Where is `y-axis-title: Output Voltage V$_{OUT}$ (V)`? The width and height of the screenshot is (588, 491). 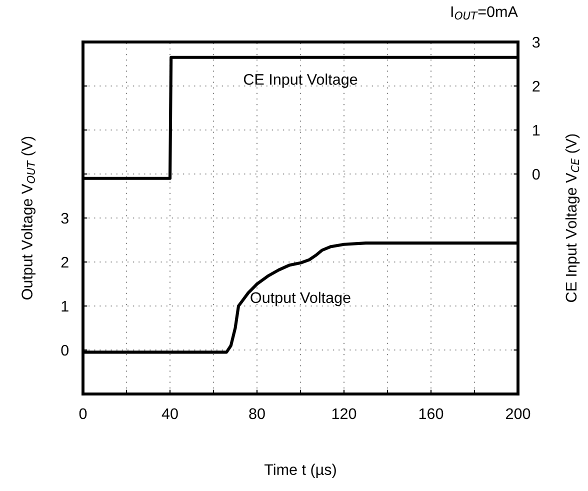
y-axis-title: Output Voltage V$_{OUT}$ (V) is located at coordinates (28, 218).